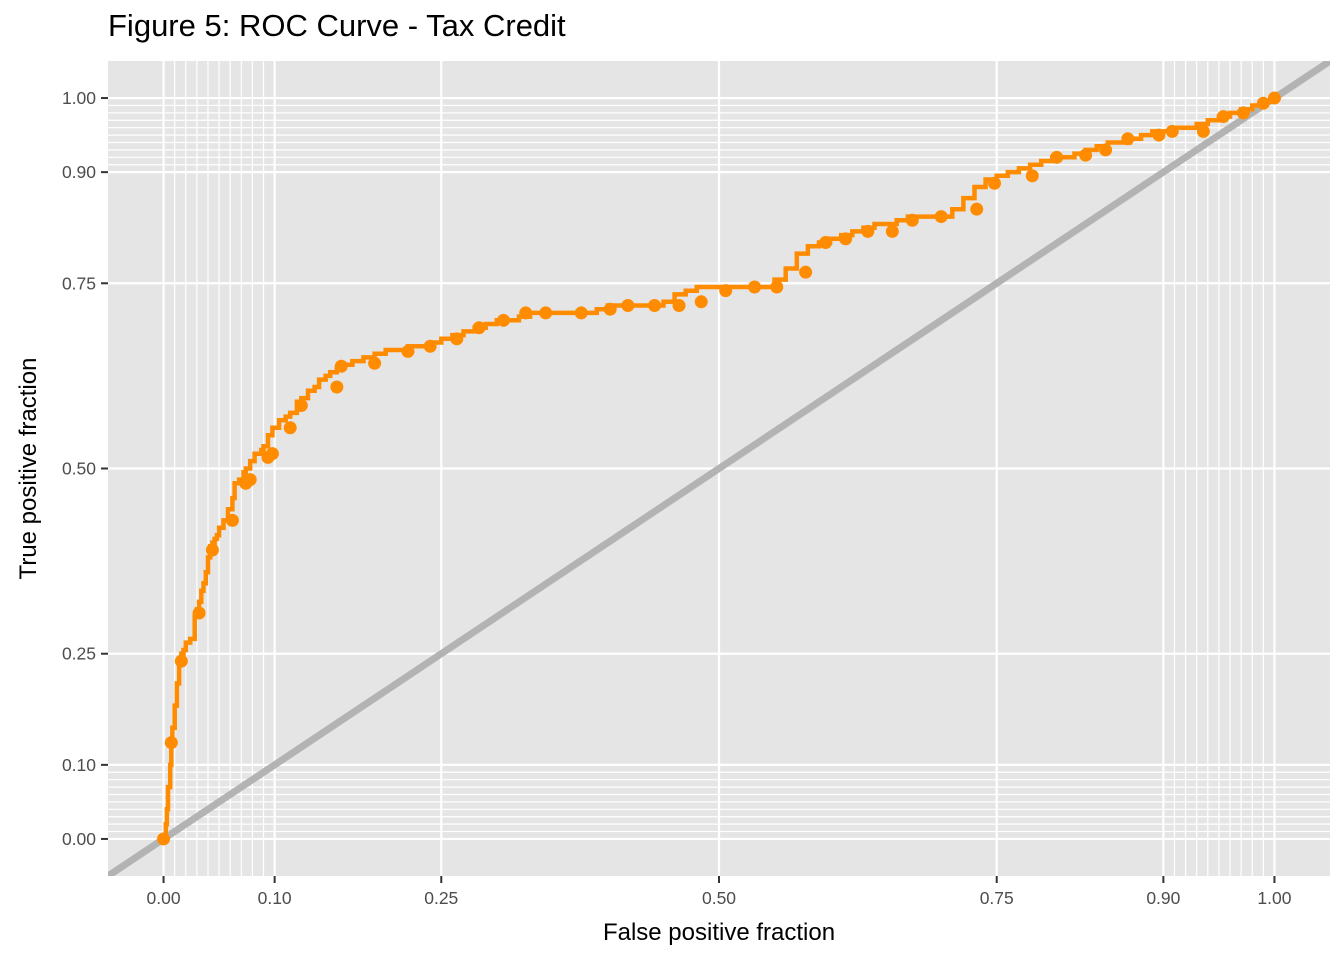 This screenshot has width=1344, height=960. I want to click on chart-title: Figure 5: ROC Curve - Tax Credit, so click(337, 25).